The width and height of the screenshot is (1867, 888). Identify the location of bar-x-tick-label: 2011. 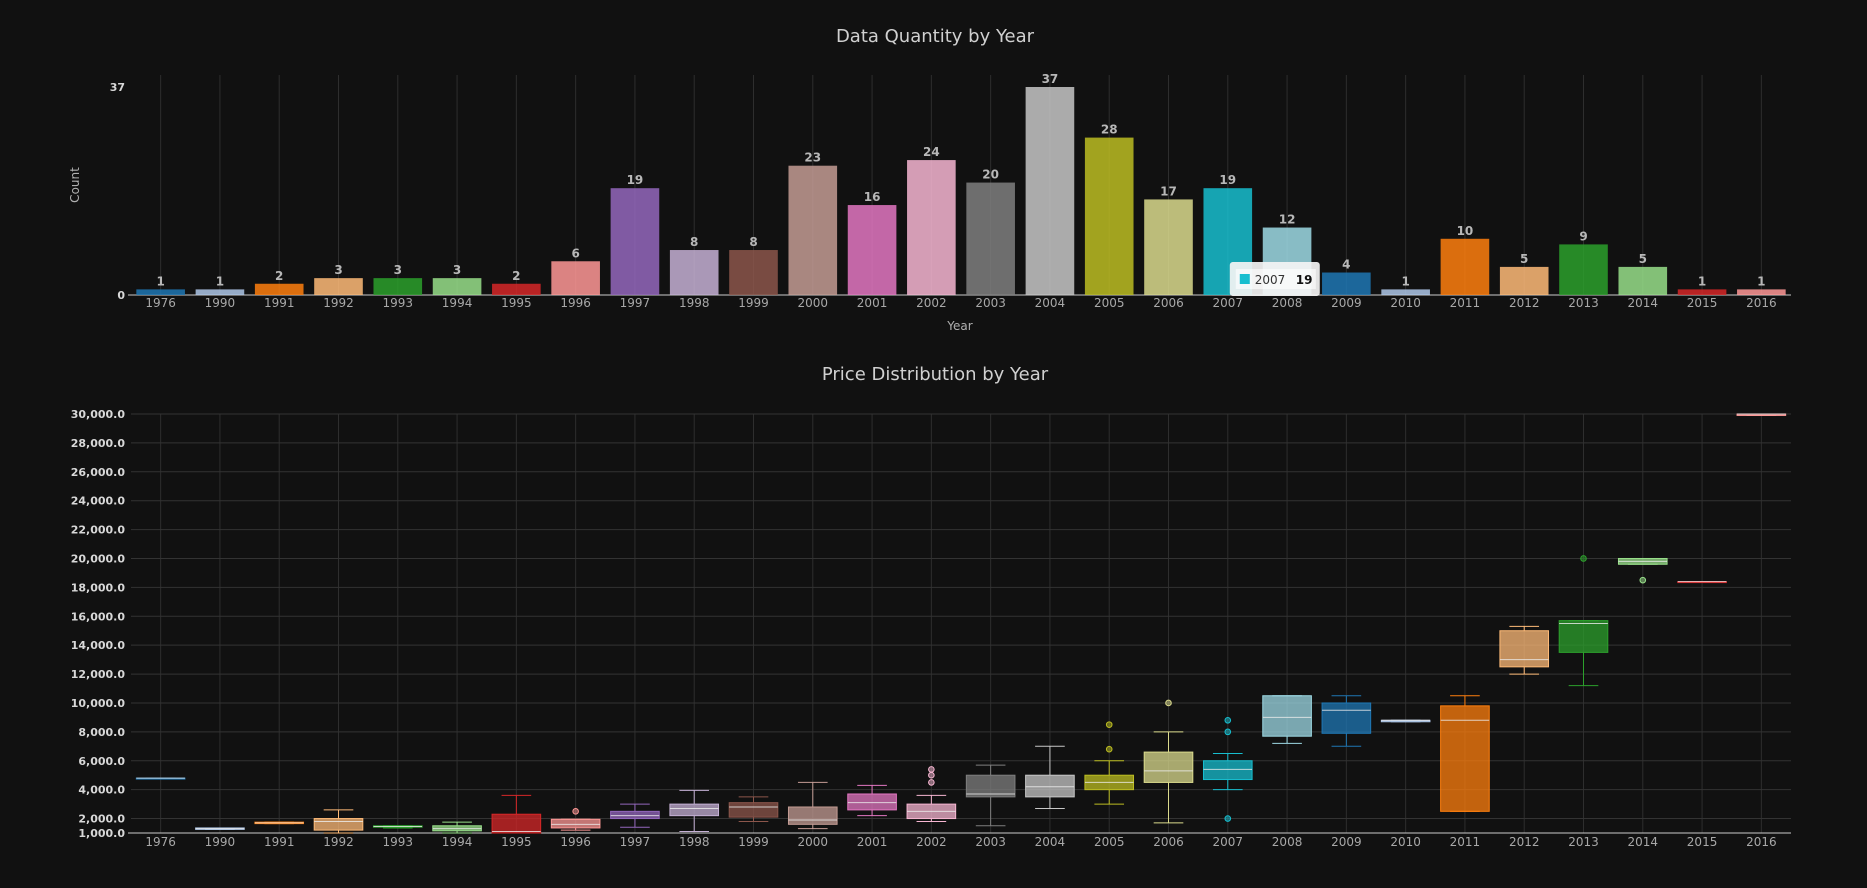
(1465, 303).